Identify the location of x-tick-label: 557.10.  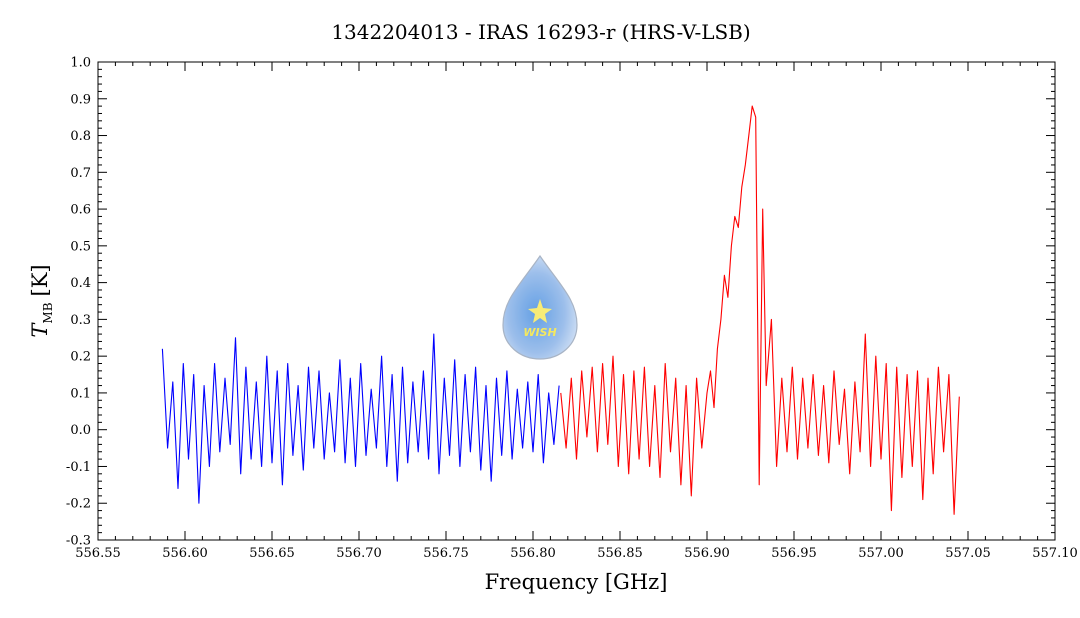
(1055, 553).